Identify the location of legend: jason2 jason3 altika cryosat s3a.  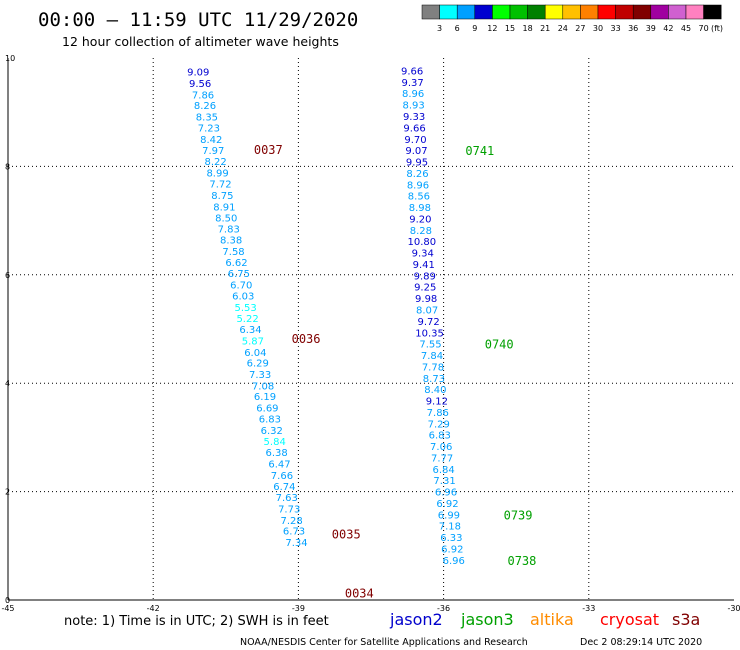
(544, 619).